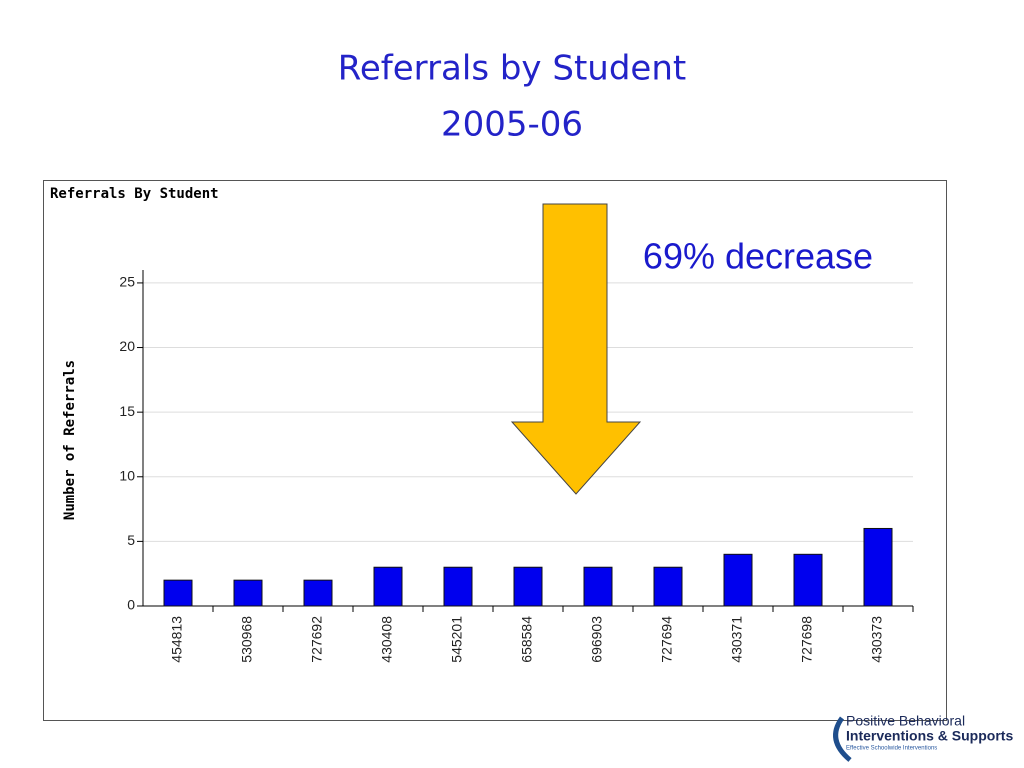 This screenshot has height=768, width=1024. I want to click on logo-line3: Effective Schoolwide Interventions, so click(891, 749).